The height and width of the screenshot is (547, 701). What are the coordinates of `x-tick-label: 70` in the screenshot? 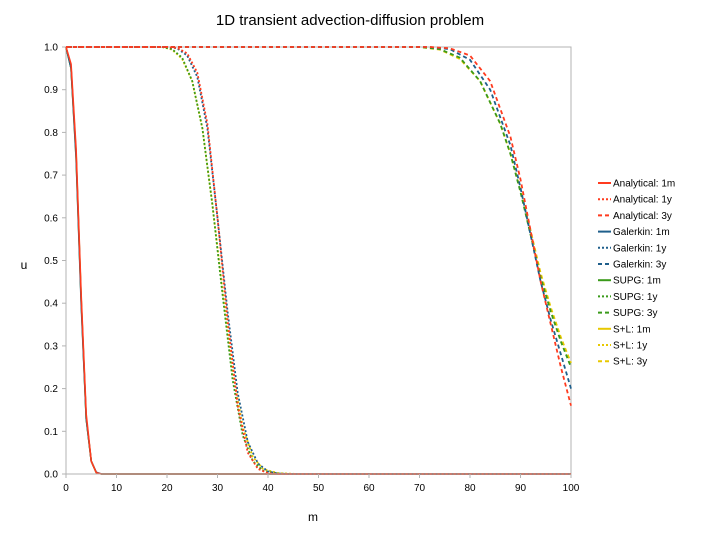 It's located at (420, 488).